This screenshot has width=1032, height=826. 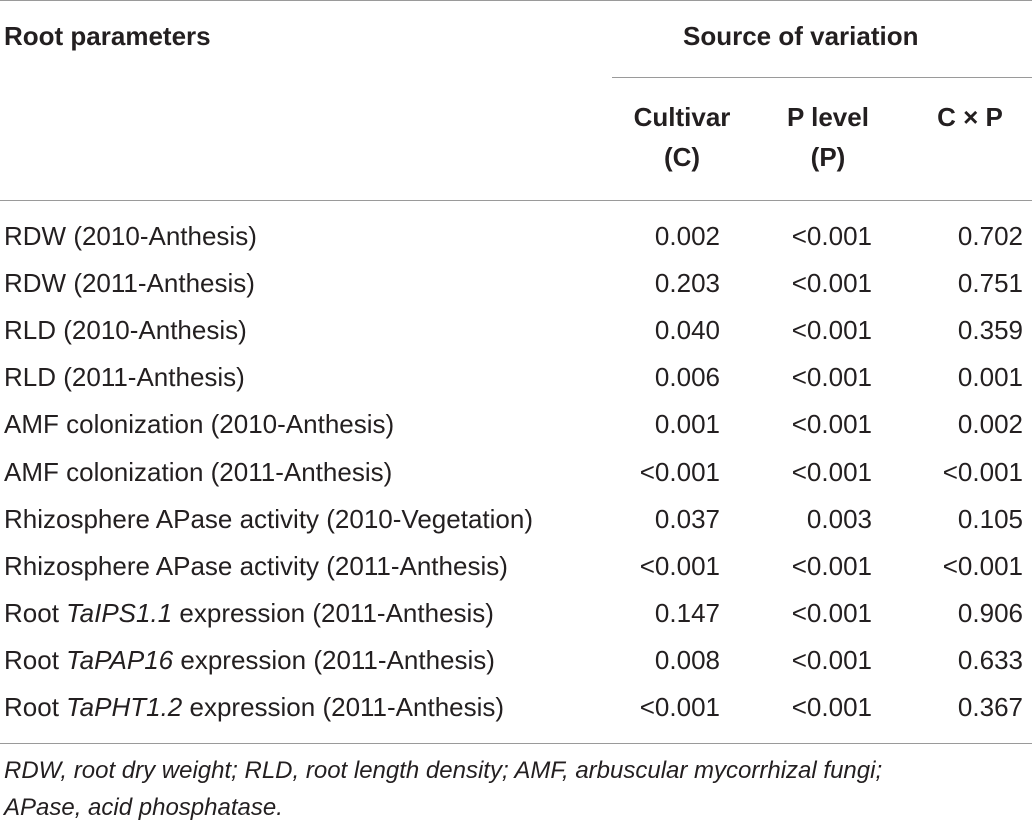 What do you see at coordinates (119, 612) in the screenshot?
I see `gene-name: TaIPS1.1` at bounding box center [119, 612].